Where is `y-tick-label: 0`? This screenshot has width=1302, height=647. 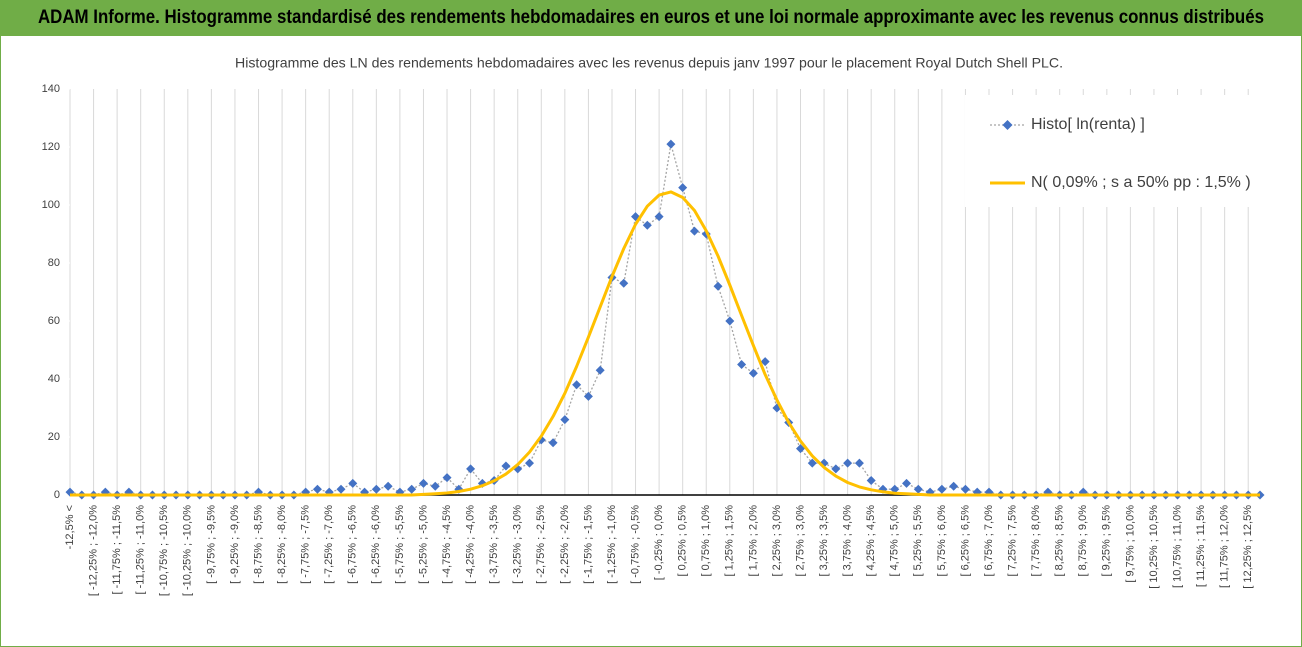 y-tick-label: 0 is located at coordinates (57, 495).